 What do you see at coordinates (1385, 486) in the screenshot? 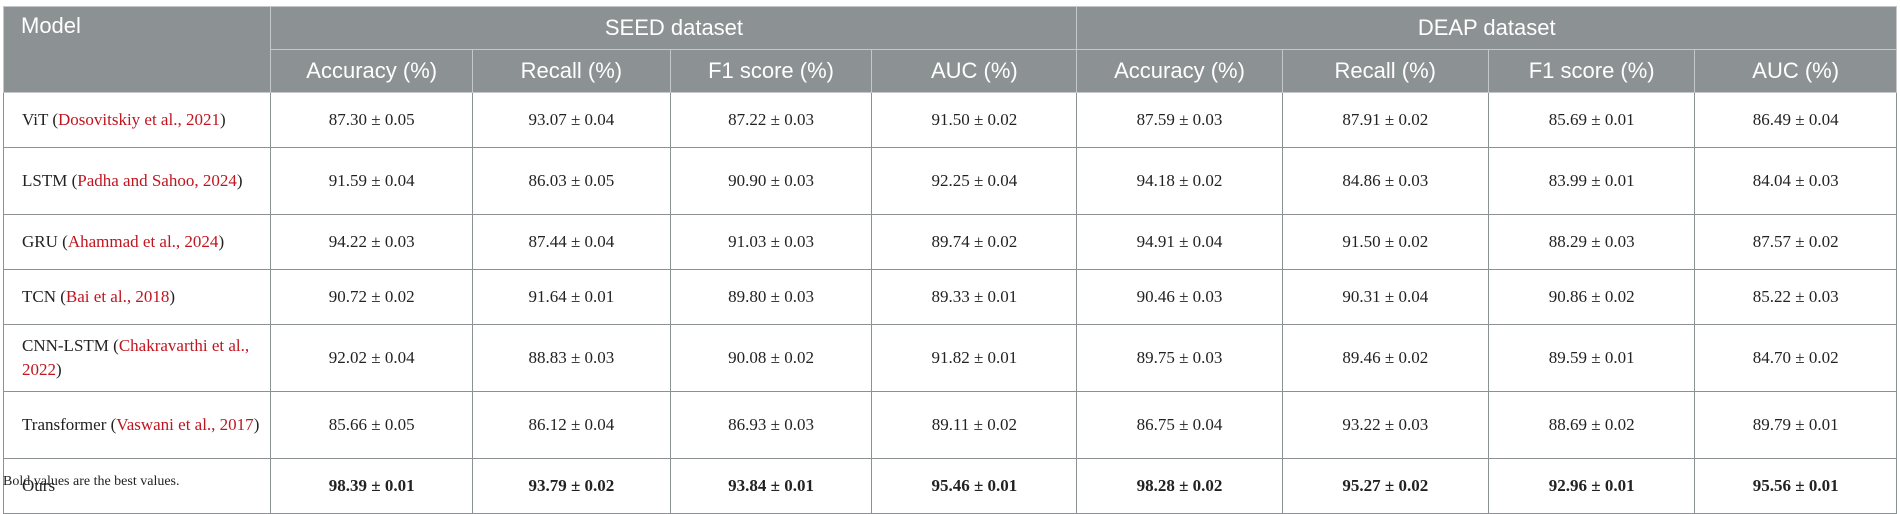
I see `value-cell: 95.27 ± 0.02` at bounding box center [1385, 486].